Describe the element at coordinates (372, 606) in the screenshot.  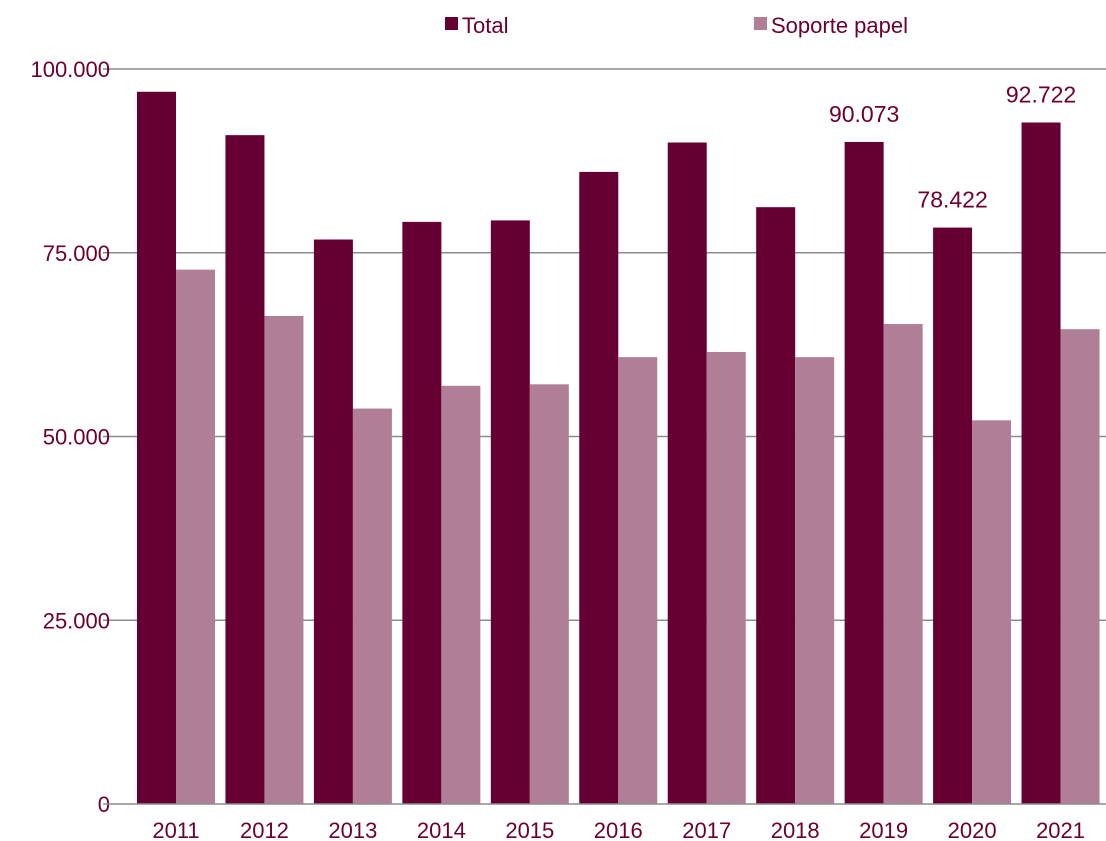
I see `bar-soporte-papel-2013` at that location.